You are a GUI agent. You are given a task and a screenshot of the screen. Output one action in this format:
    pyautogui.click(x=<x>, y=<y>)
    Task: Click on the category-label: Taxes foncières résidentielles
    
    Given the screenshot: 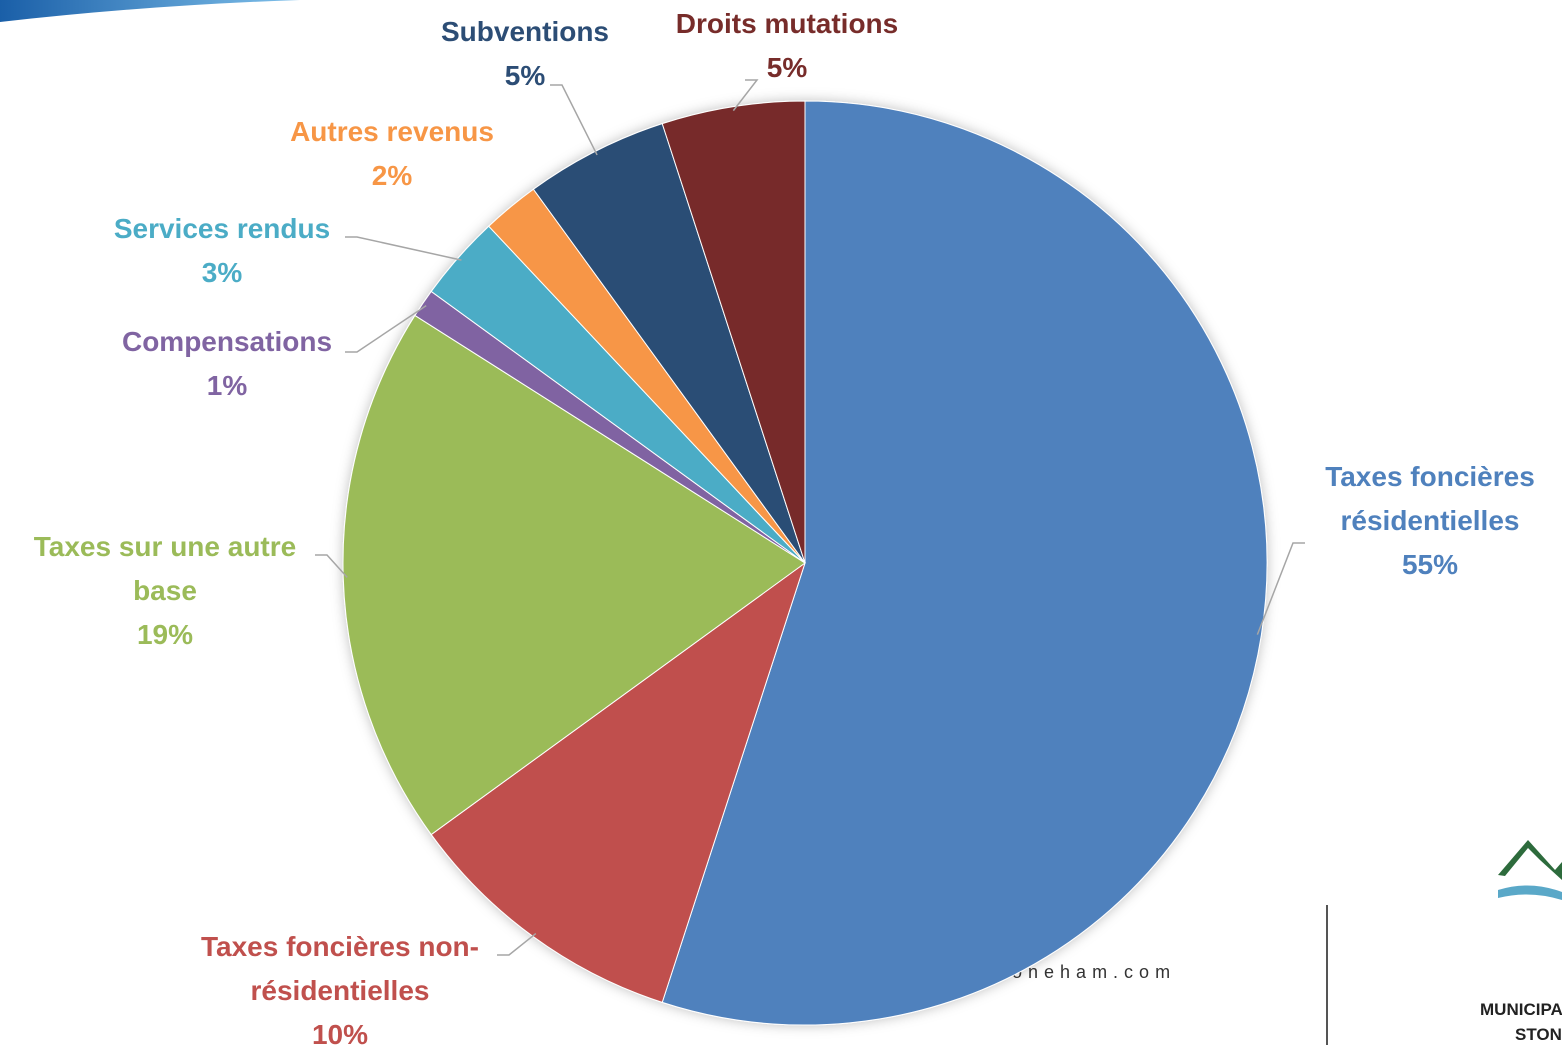 What is the action you would take?
    pyautogui.click(x=1430, y=498)
    